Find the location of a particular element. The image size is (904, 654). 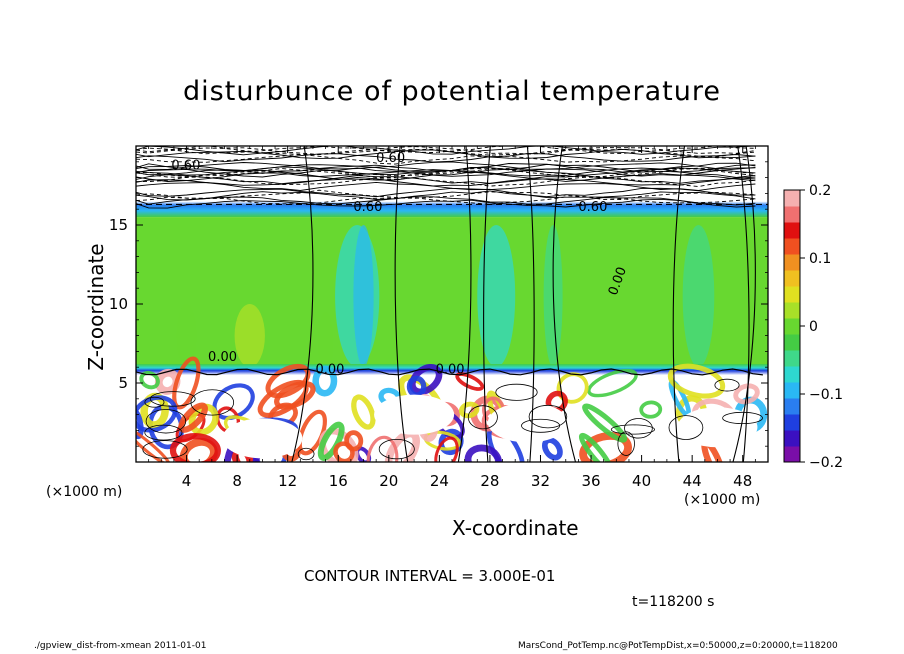

footer-left: ./gpview_dist-from-xmean 2011-01-01 is located at coordinates (120, 646).